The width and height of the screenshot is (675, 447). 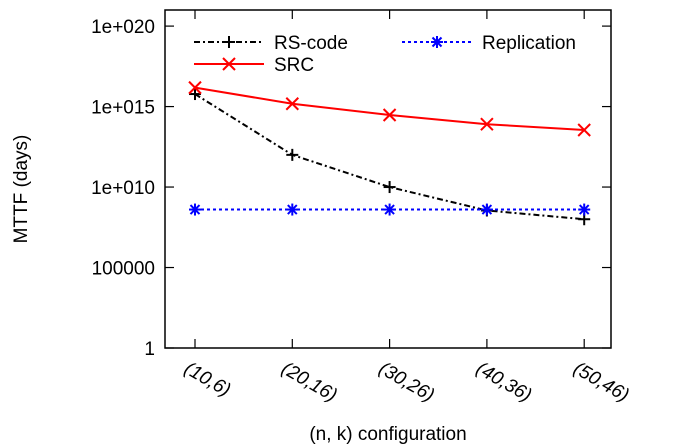 I want to click on y-axis-label: MTTF (days), so click(x=21, y=189).